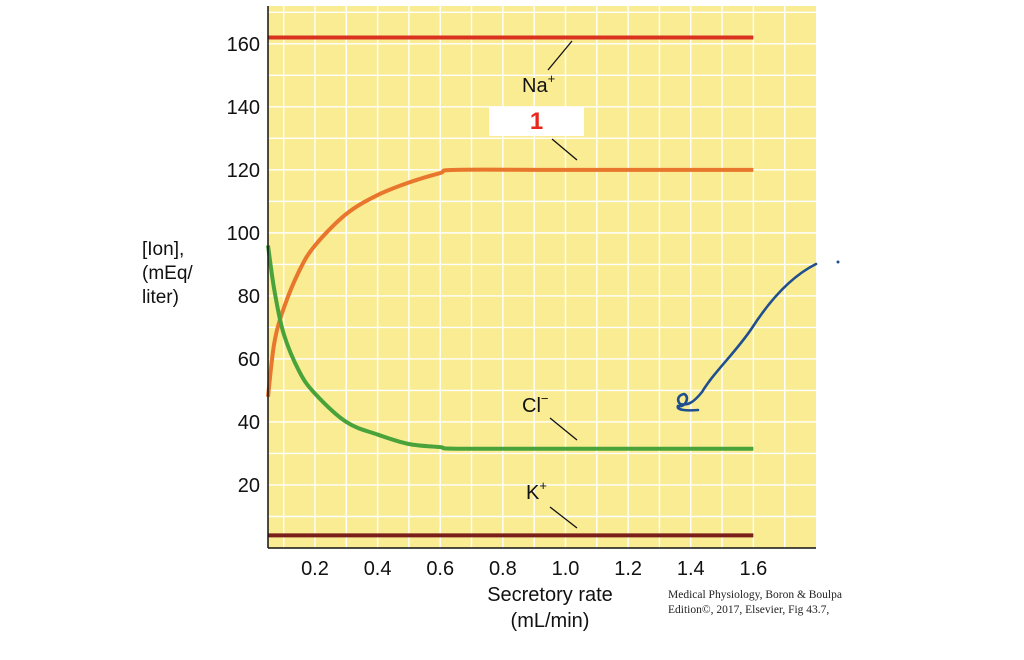  I want to click on x-tick-label: 1.4, so click(691, 569).